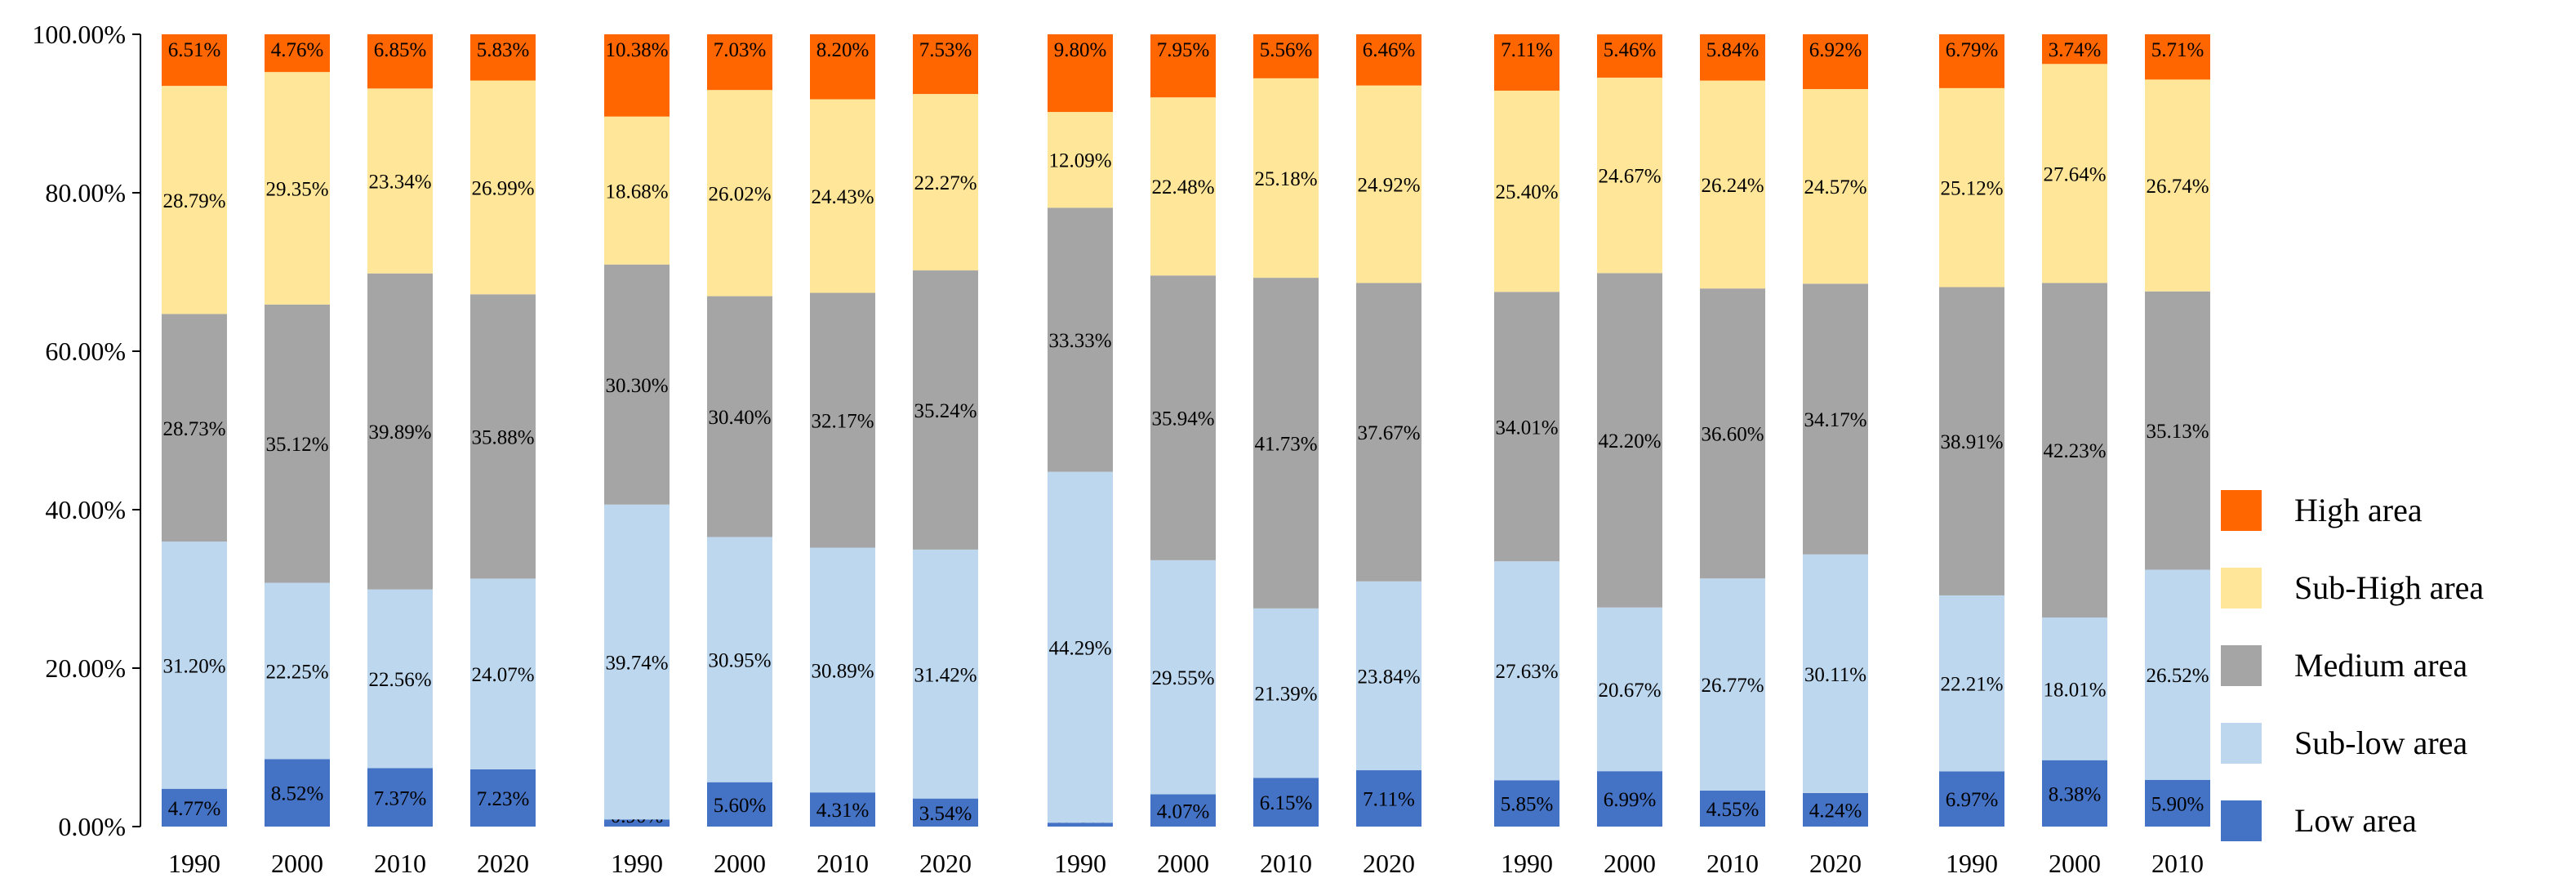 Image resolution: width=2576 pixels, height=896 pixels. Describe the element at coordinates (1835, 420) in the screenshot. I see `data-label-medium-area-15: 34.17%` at that location.